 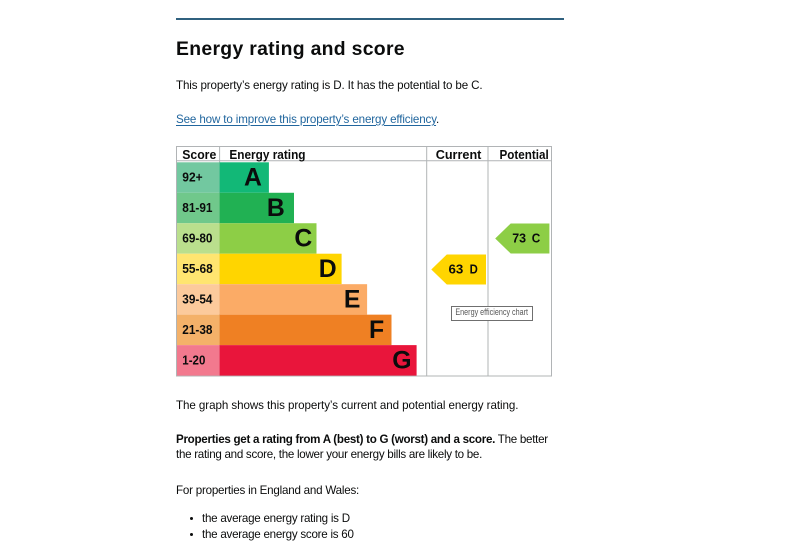 I want to click on svg-text: 21-38, so click(x=197, y=330).